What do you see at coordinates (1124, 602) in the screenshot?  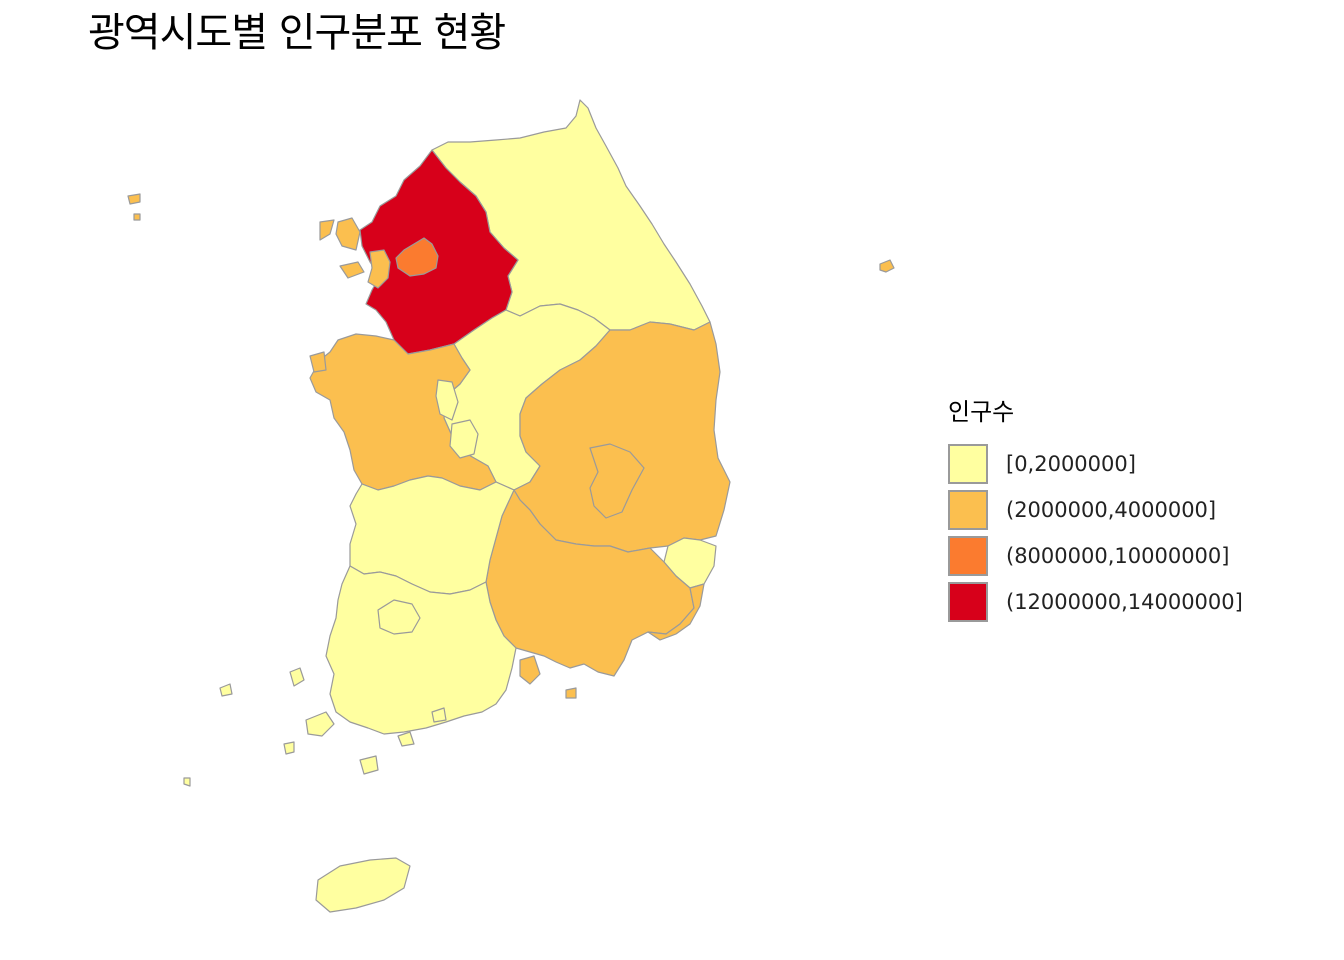 I see `legend-label: (12000000,14000000]` at bounding box center [1124, 602].